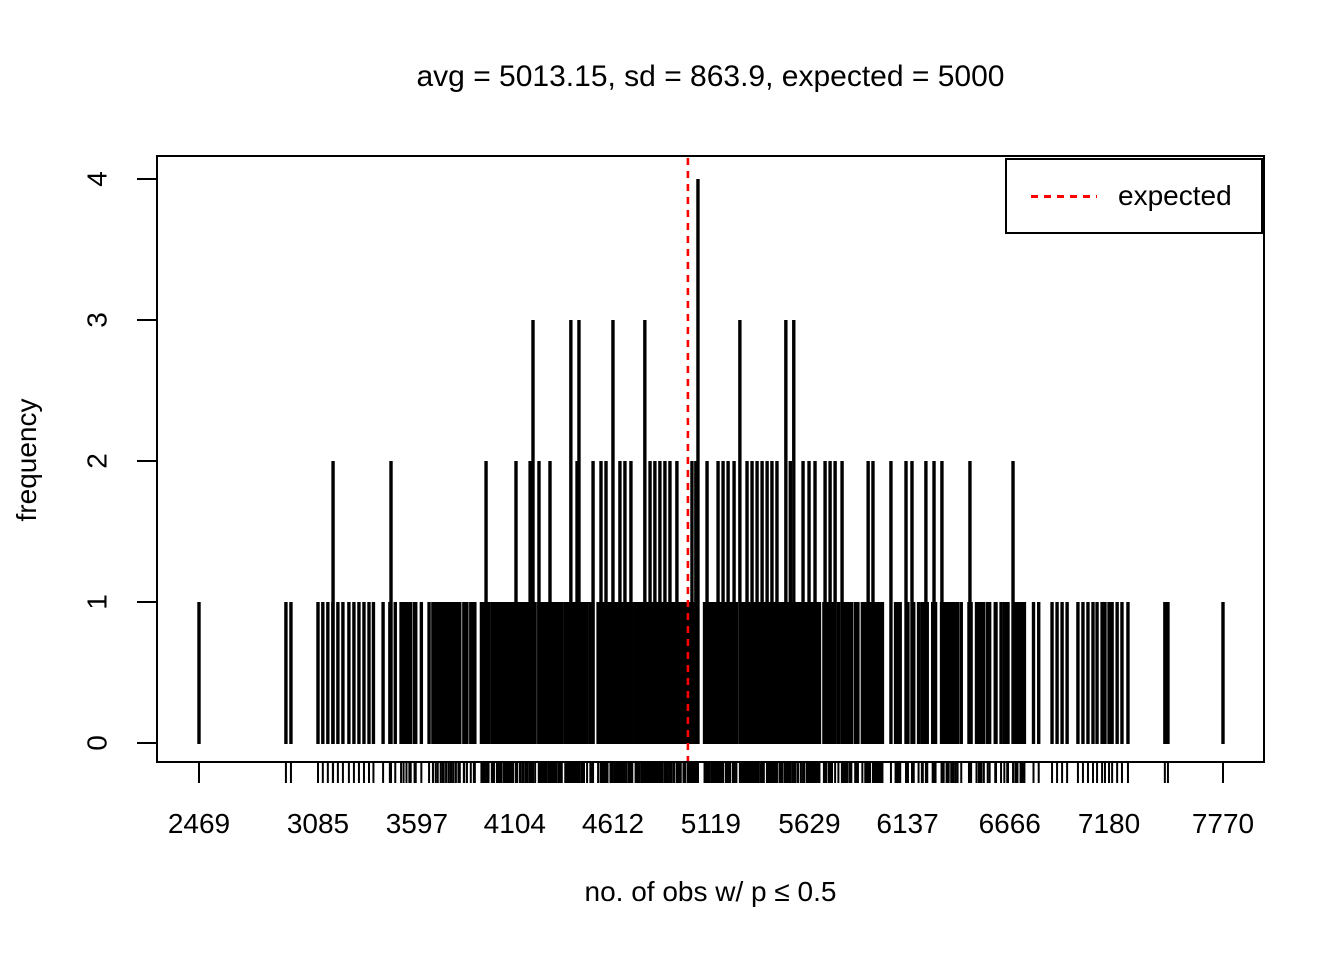  Describe the element at coordinates (318, 823) in the screenshot. I see `x-tick-label: 3085` at that location.